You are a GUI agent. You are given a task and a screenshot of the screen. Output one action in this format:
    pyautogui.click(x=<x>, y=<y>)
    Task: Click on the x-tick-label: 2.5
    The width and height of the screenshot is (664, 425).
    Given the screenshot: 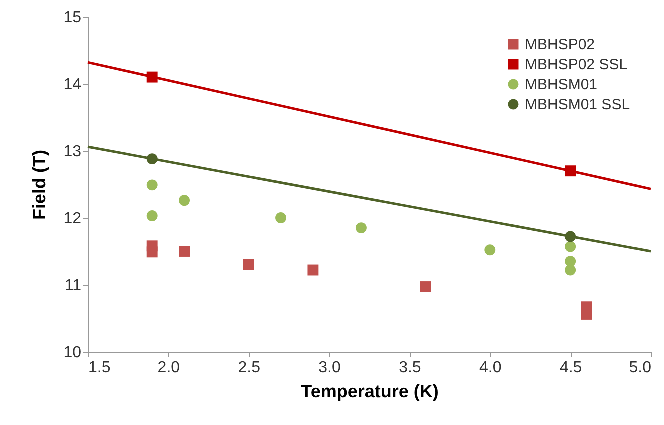 What is the action you would take?
    pyautogui.click(x=249, y=368)
    